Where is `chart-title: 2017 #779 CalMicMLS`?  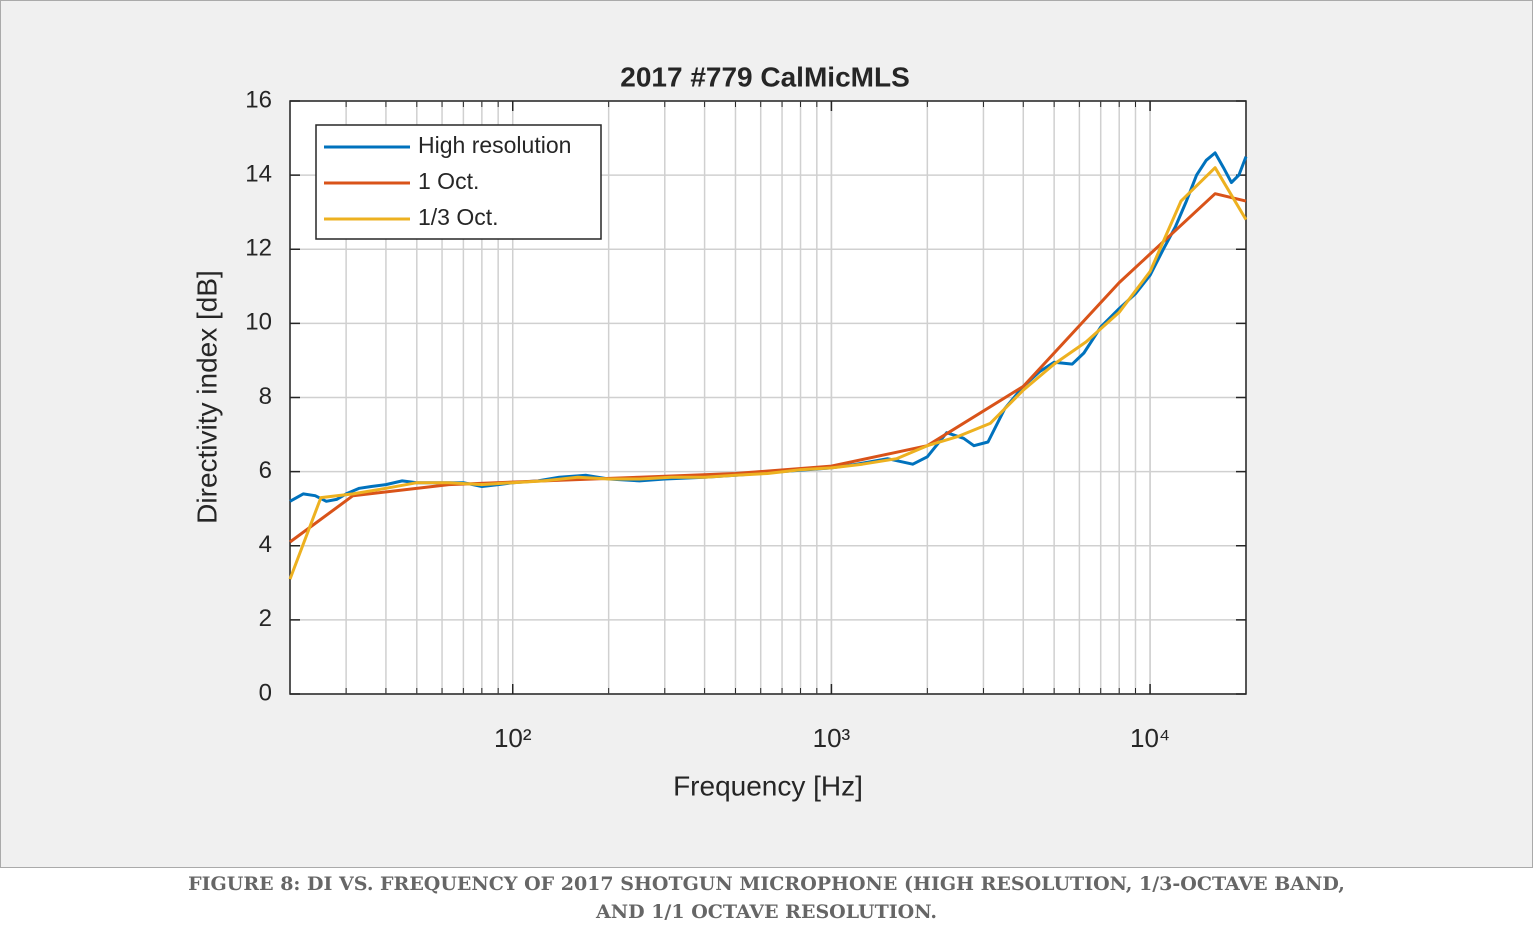 chart-title: 2017 #779 CalMicMLS is located at coordinates (765, 76).